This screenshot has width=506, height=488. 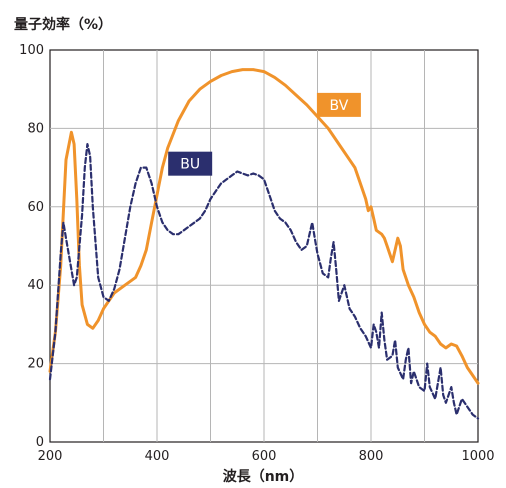 What do you see at coordinates (63, 24) in the screenshot?
I see `y-axis-title: 量子効率（%）` at bounding box center [63, 24].